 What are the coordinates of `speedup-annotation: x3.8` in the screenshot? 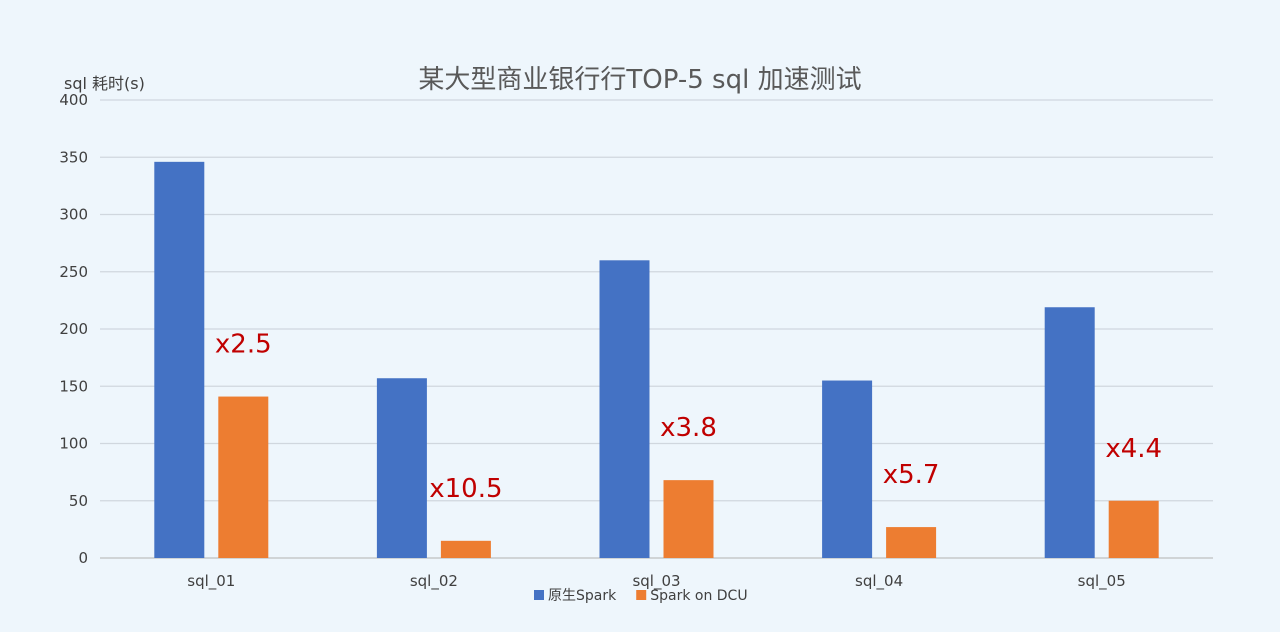 It's located at (688, 428).